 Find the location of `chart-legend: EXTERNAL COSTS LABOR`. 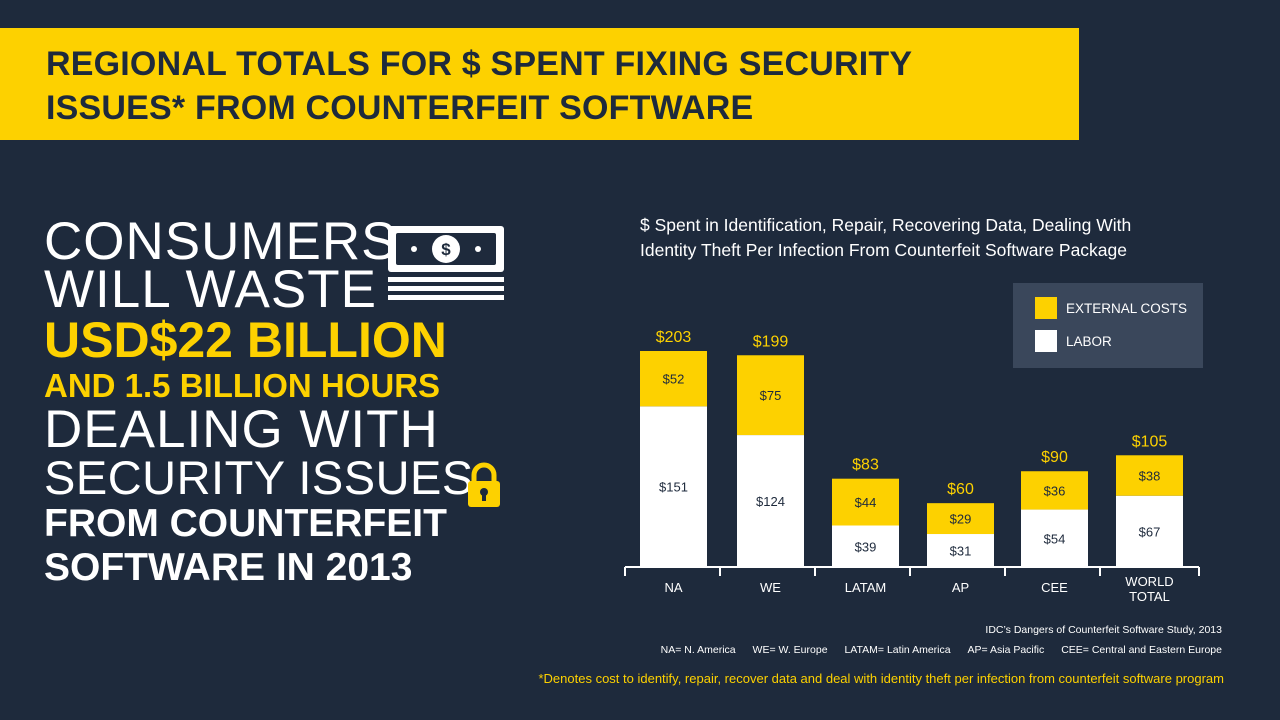

chart-legend: EXTERNAL COSTS LABOR is located at coordinates (1108, 325).